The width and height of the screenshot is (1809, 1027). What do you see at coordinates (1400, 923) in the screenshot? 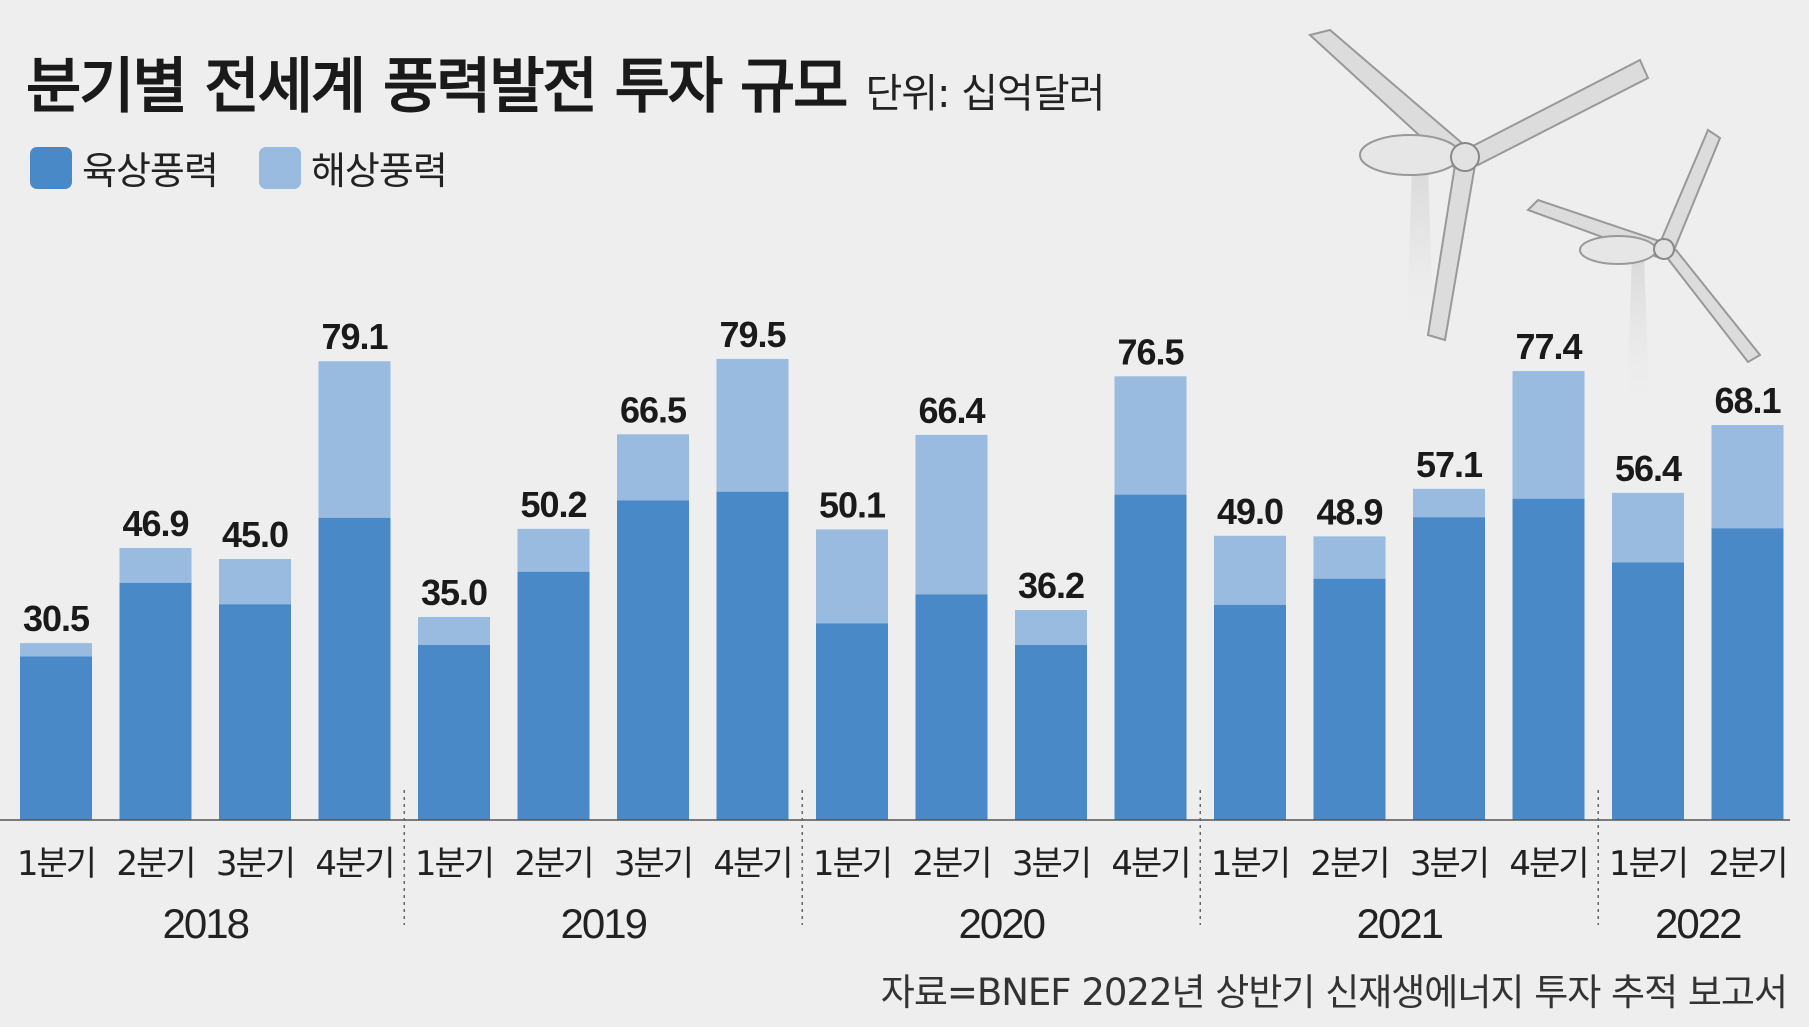
I see `year-group-label: 2021` at bounding box center [1400, 923].